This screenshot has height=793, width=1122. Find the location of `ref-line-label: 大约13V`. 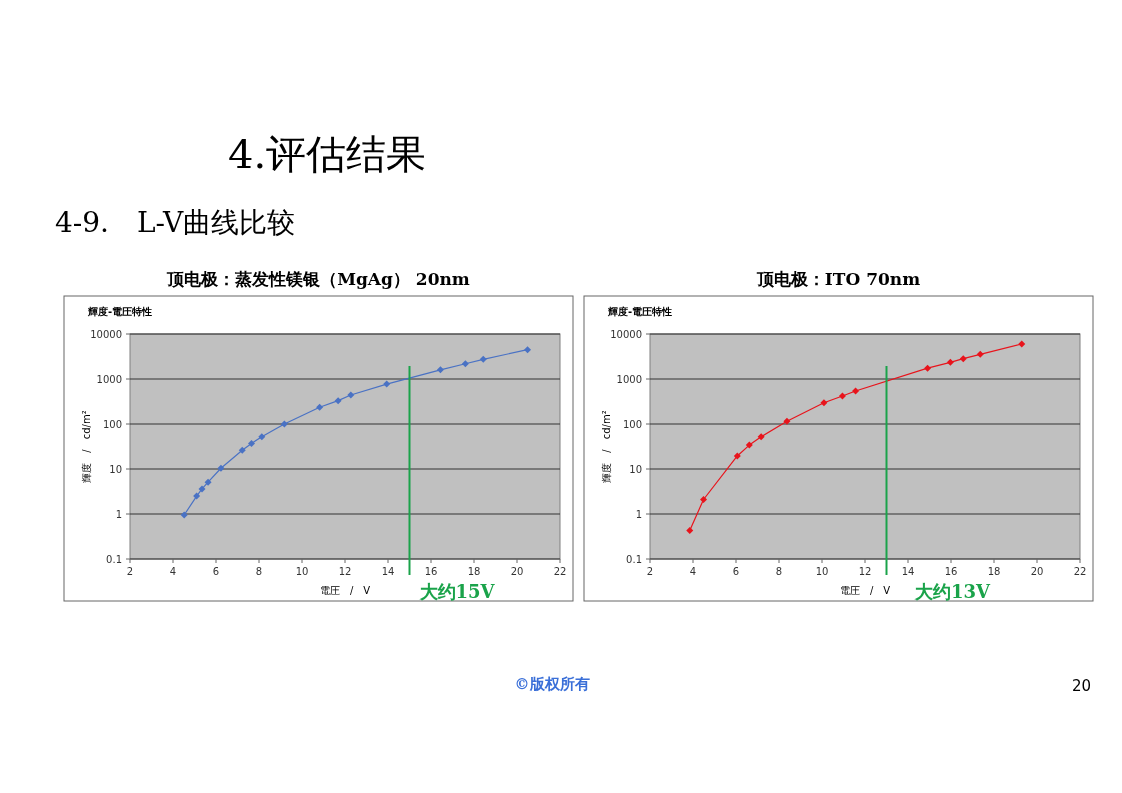

ref-line-label: 大约13V is located at coordinates (953, 591).